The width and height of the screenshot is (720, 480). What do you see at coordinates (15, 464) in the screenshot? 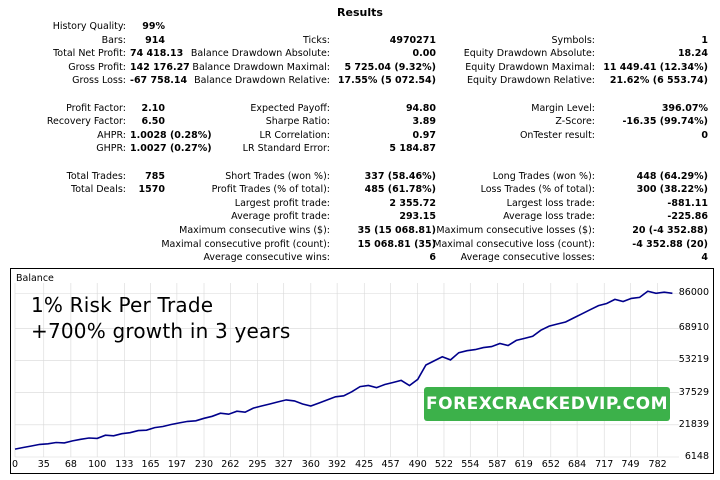
I see `x-tick-label: 0` at bounding box center [15, 464].